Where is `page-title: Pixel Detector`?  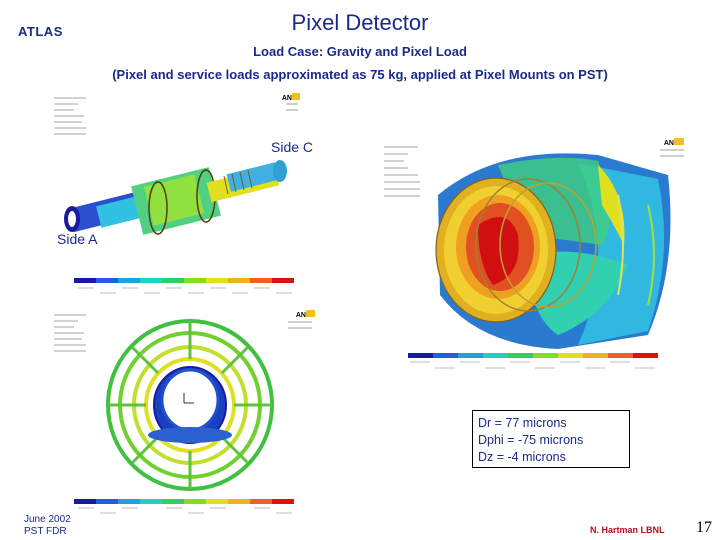
page-title: Pixel Detector is located at coordinates (360, 22).